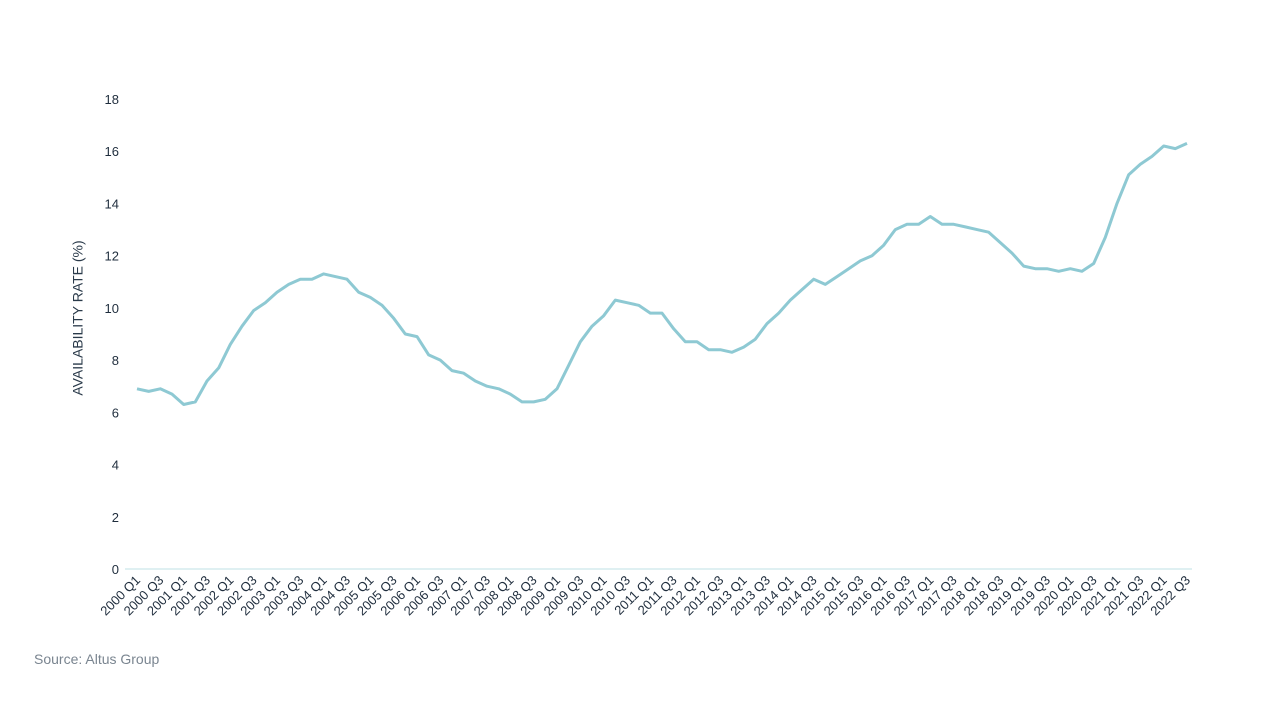 Image resolution: width=1280 pixels, height=720 pixels. What do you see at coordinates (97, 659) in the screenshot?
I see `source: Source: Altus Group` at bounding box center [97, 659].